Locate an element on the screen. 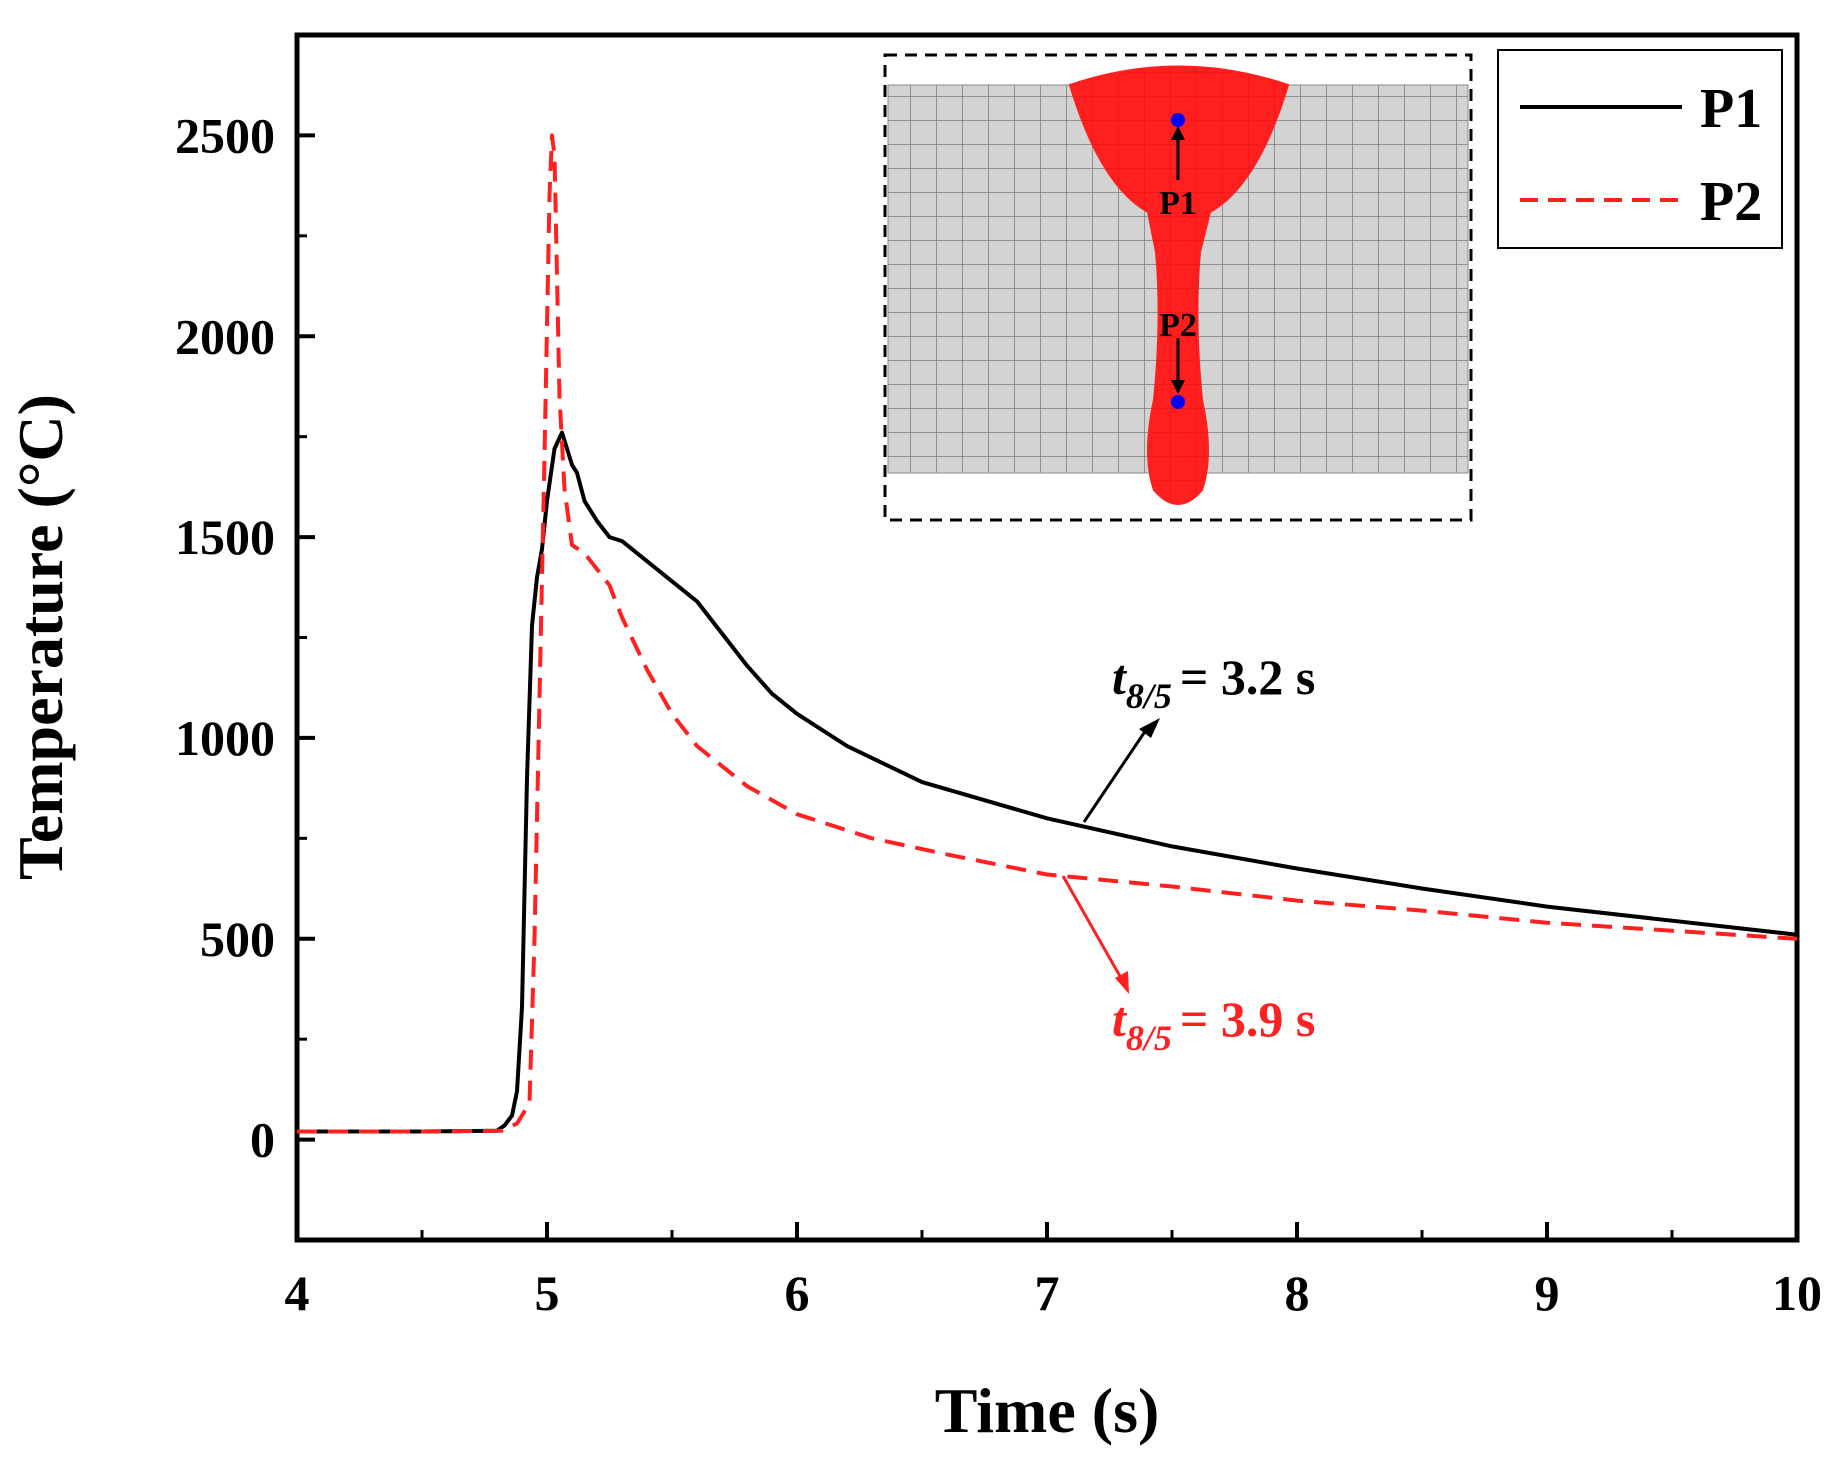 The width and height of the screenshot is (1837, 1458). inset-label-p2: P2 is located at coordinates (1178, 325).